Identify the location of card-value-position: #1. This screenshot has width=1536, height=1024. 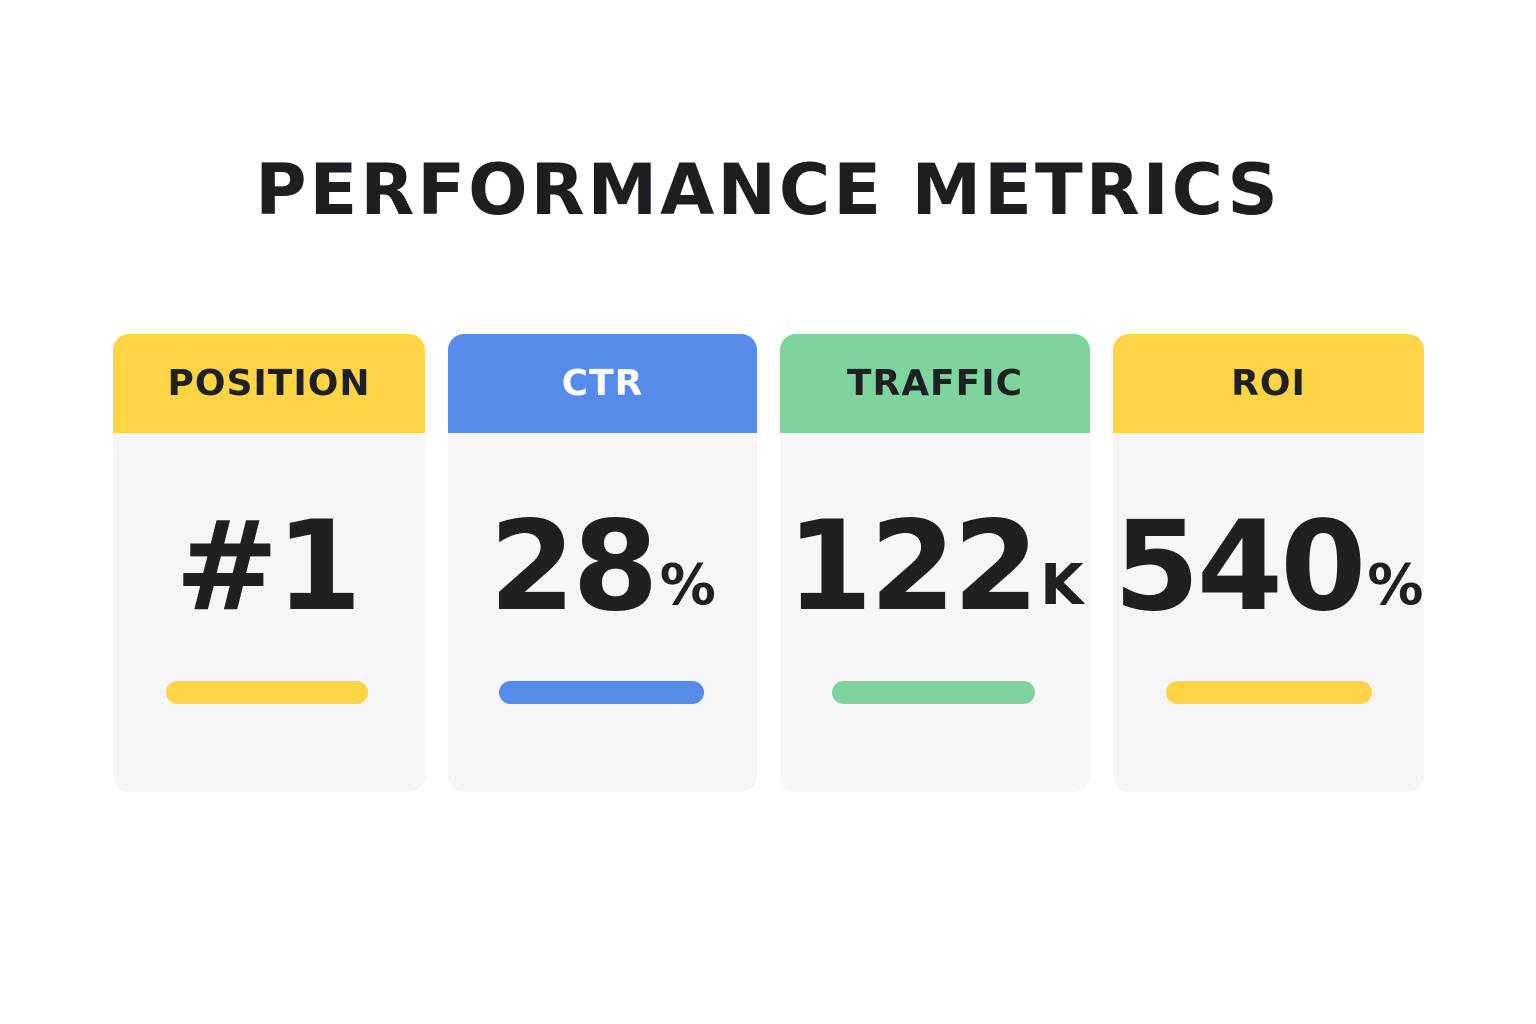
(269, 564).